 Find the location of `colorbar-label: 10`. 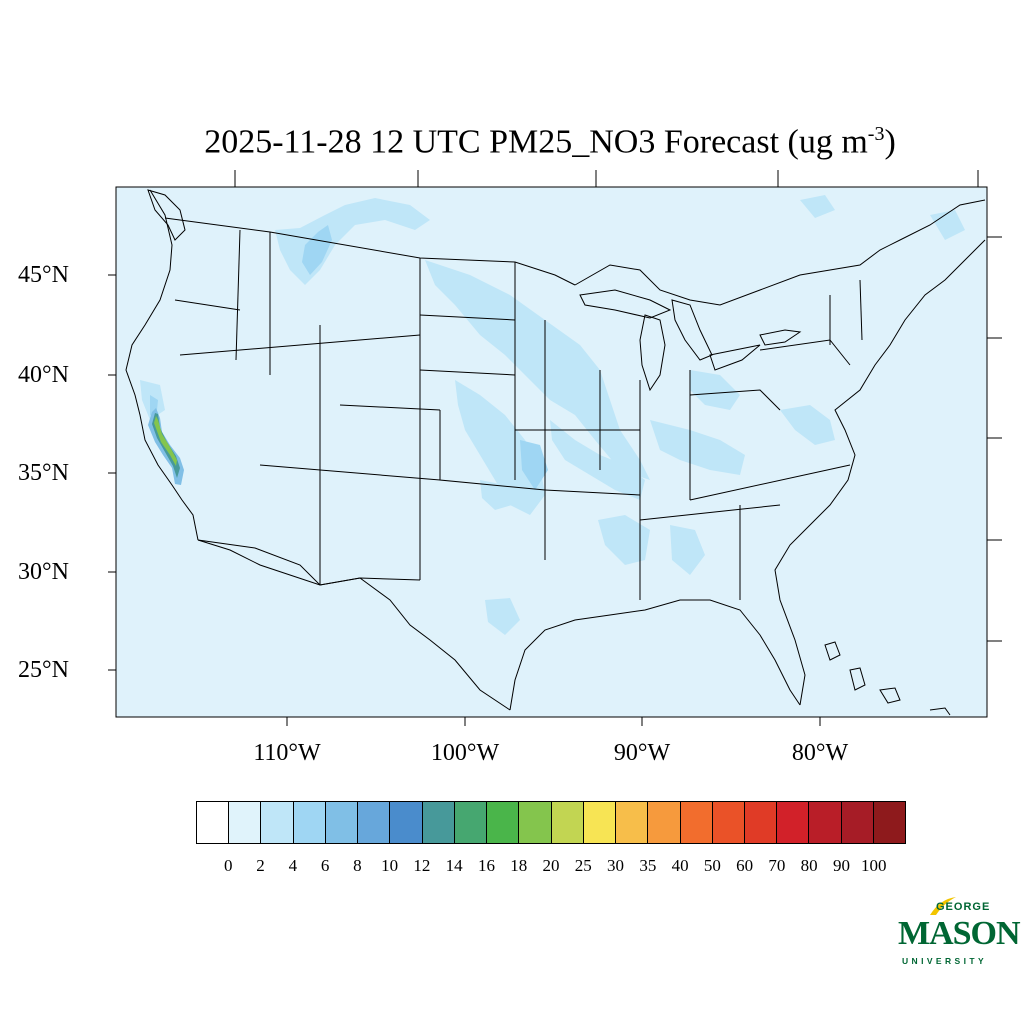

colorbar-label: 10 is located at coordinates (390, 865).